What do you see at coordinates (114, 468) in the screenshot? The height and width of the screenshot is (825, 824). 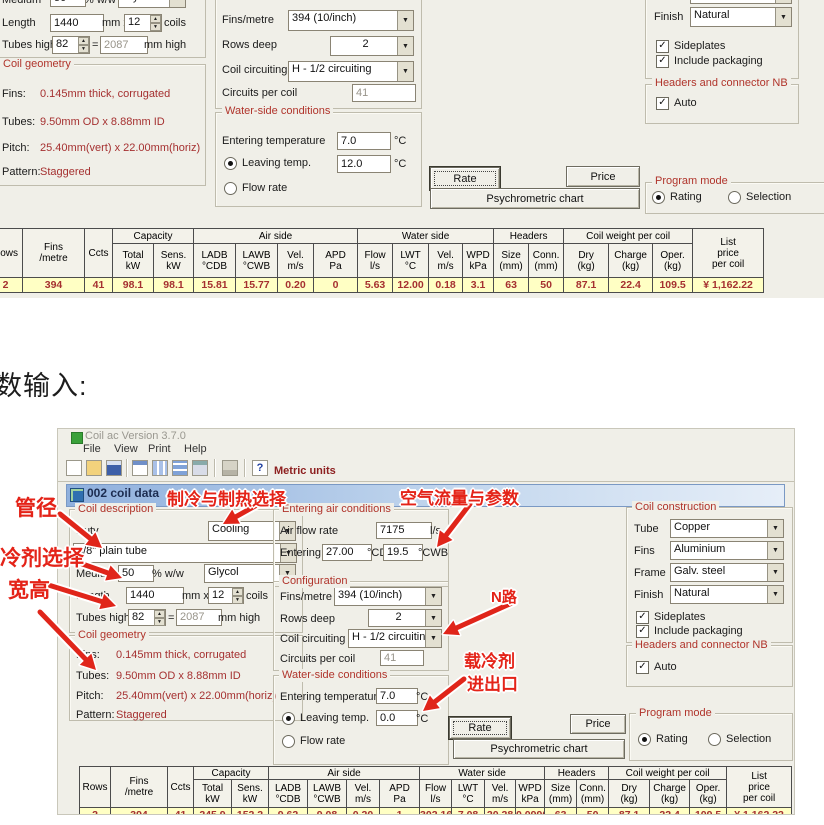 I see `save-icon` at bounding box center [114, 468].